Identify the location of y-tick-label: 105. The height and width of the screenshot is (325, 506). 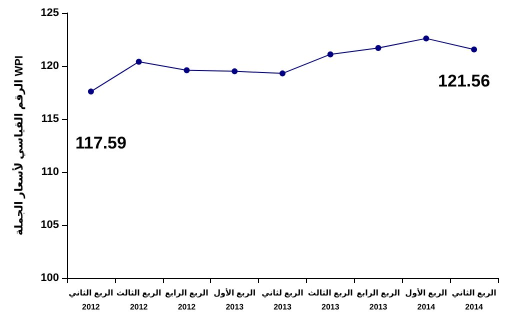
(49, 225).